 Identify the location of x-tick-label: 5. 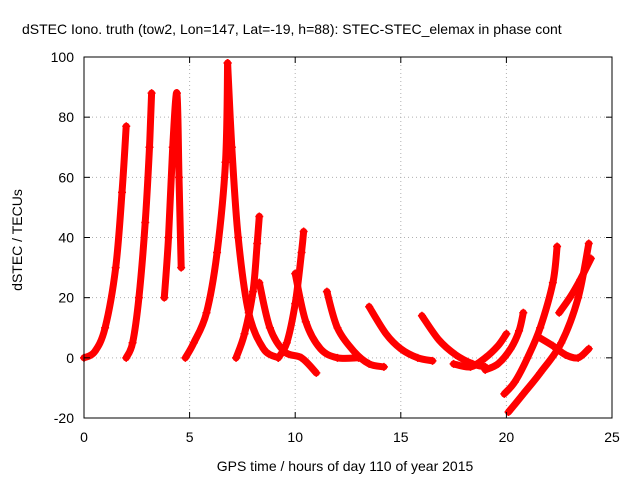
(190, 437).